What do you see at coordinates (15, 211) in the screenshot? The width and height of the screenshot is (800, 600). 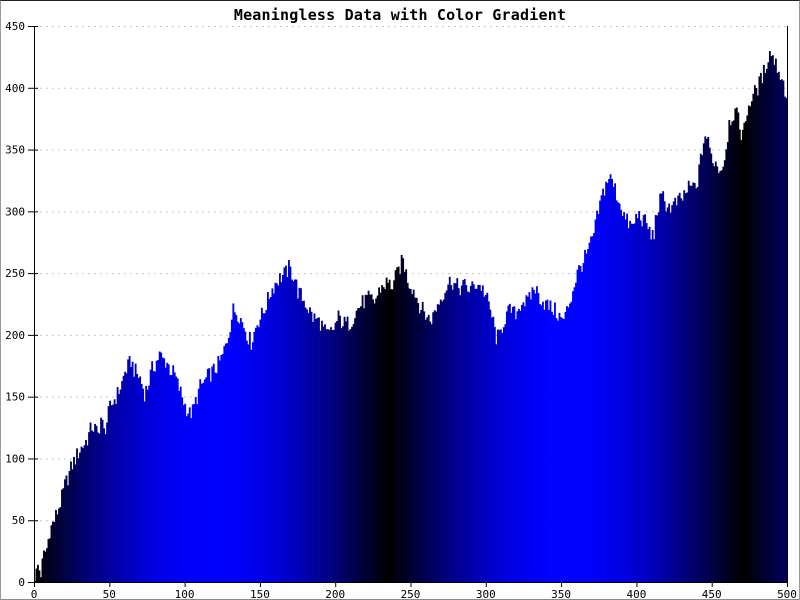 I see `y-tick-label: 300` at bounding box center [15, 211].